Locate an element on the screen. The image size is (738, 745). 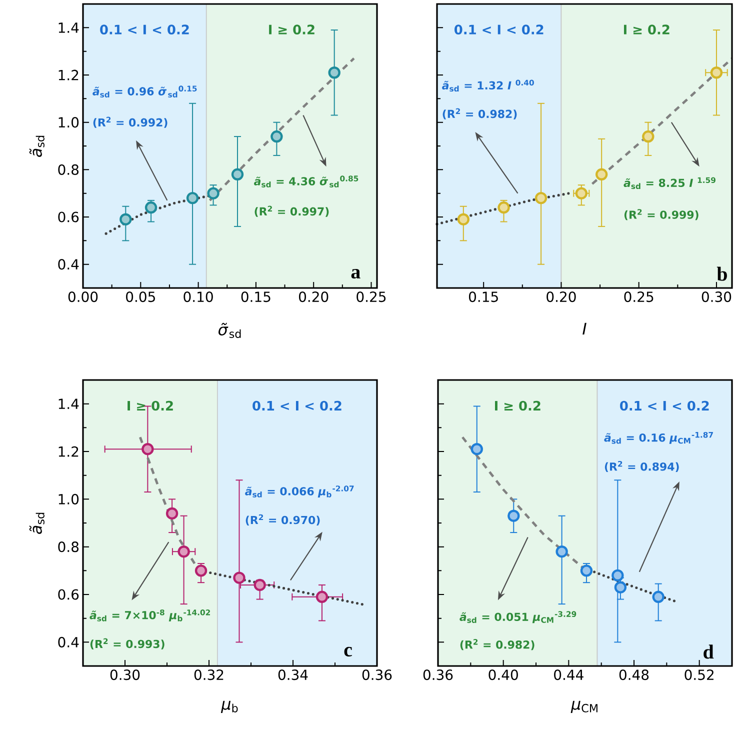
x-tick-label: 0.52 is located at coordinates (699, 675).